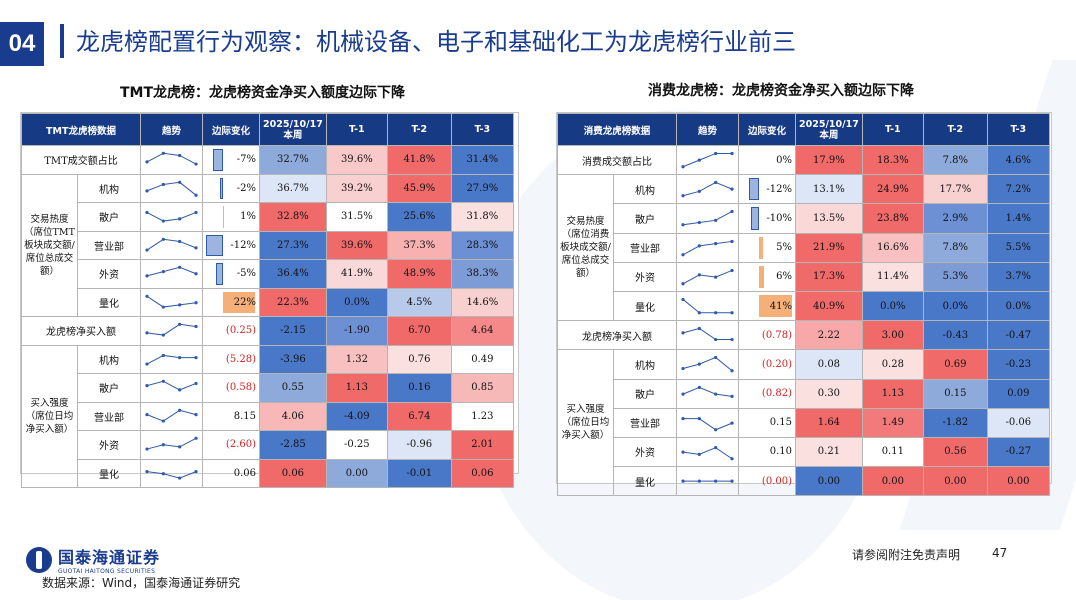 The width and height of the screenshot is (1076, 600). I want to click on logo-icon, so click(39, 559).